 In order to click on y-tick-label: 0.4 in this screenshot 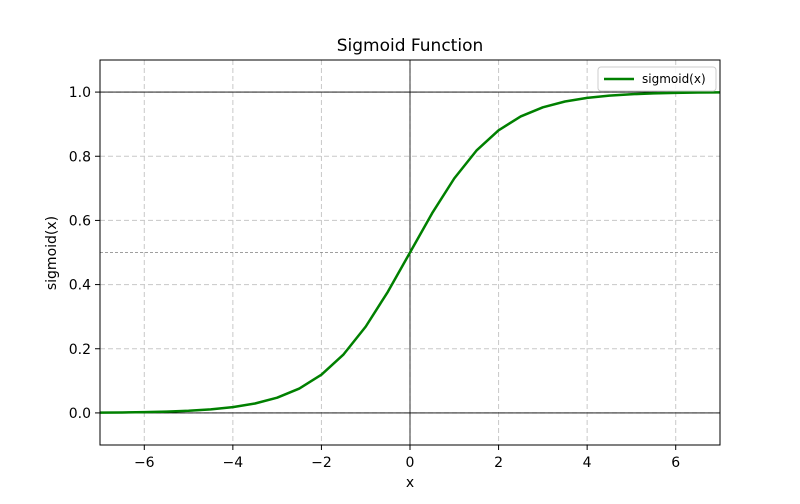, I will do `click(80, 286)`.